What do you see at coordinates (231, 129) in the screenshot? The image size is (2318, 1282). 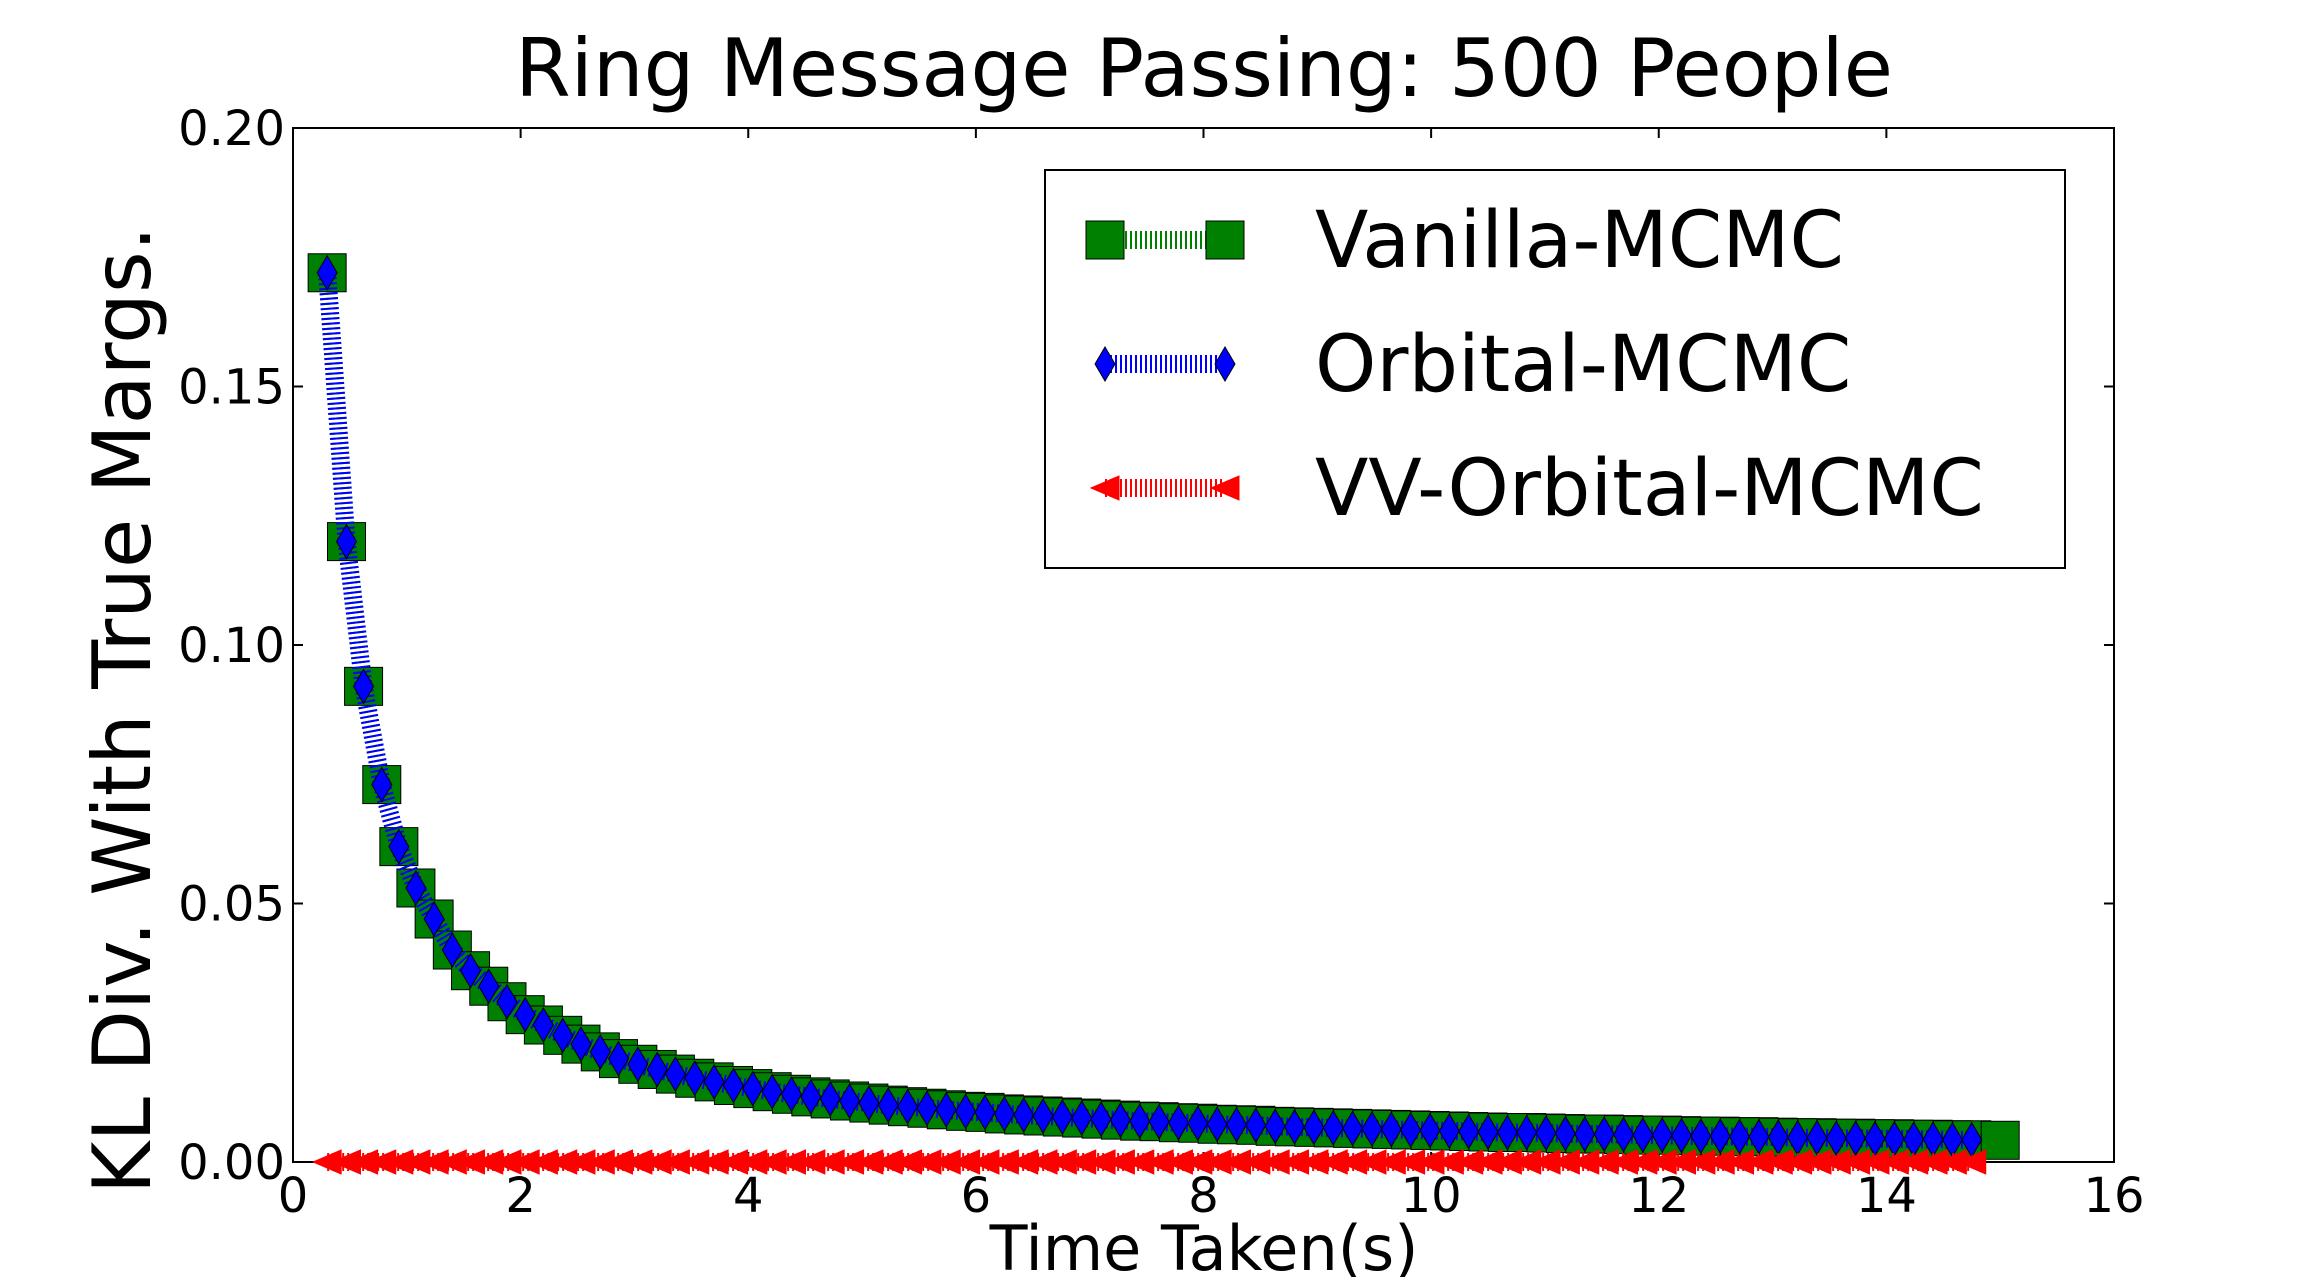 I see `y-tick-label: 0.20` at bounding box center [231, 129].